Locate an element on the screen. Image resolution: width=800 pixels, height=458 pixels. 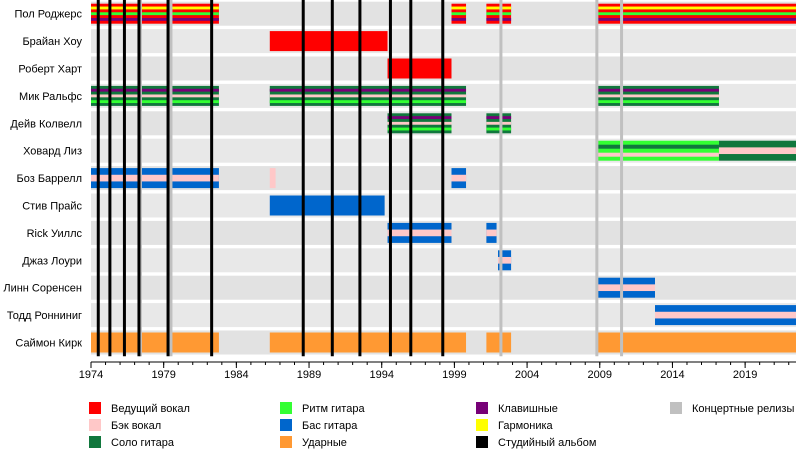
legend-label: Бэк вокал is located at coordinates (136, 426).